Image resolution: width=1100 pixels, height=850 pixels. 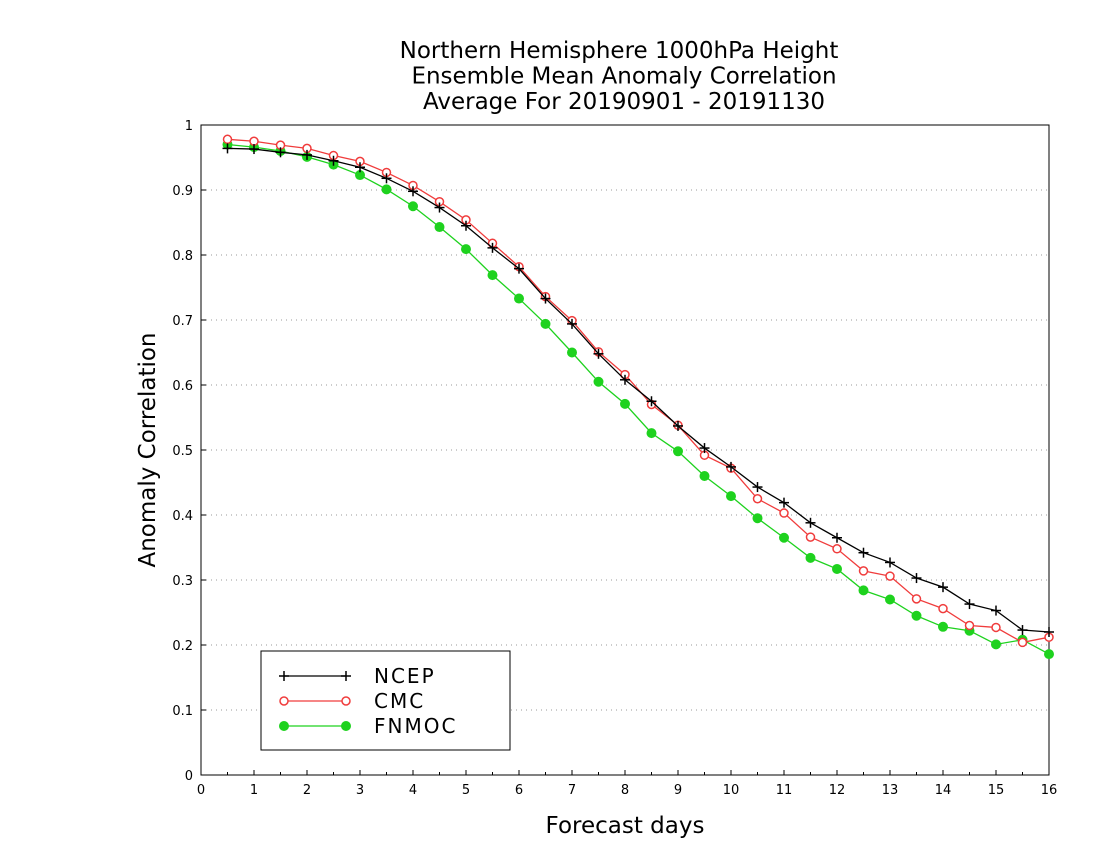 What do you see at coordinates (182, 256) in the screenshot?
I see `y-tick-label-8: 0.8` at bounding box center [182, 256].